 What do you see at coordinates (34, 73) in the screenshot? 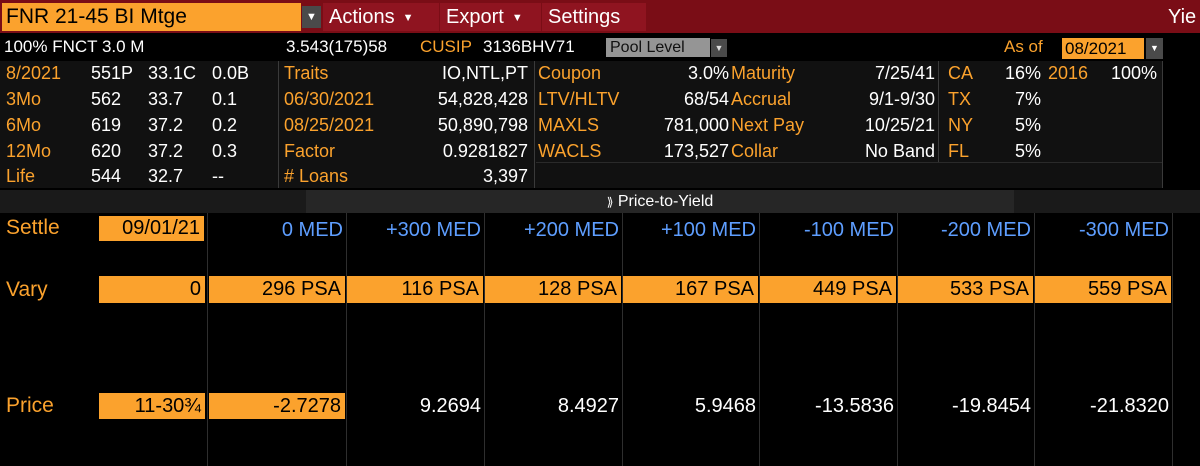
I see `history-period: 8/2021` at bounding box center [34, 73].